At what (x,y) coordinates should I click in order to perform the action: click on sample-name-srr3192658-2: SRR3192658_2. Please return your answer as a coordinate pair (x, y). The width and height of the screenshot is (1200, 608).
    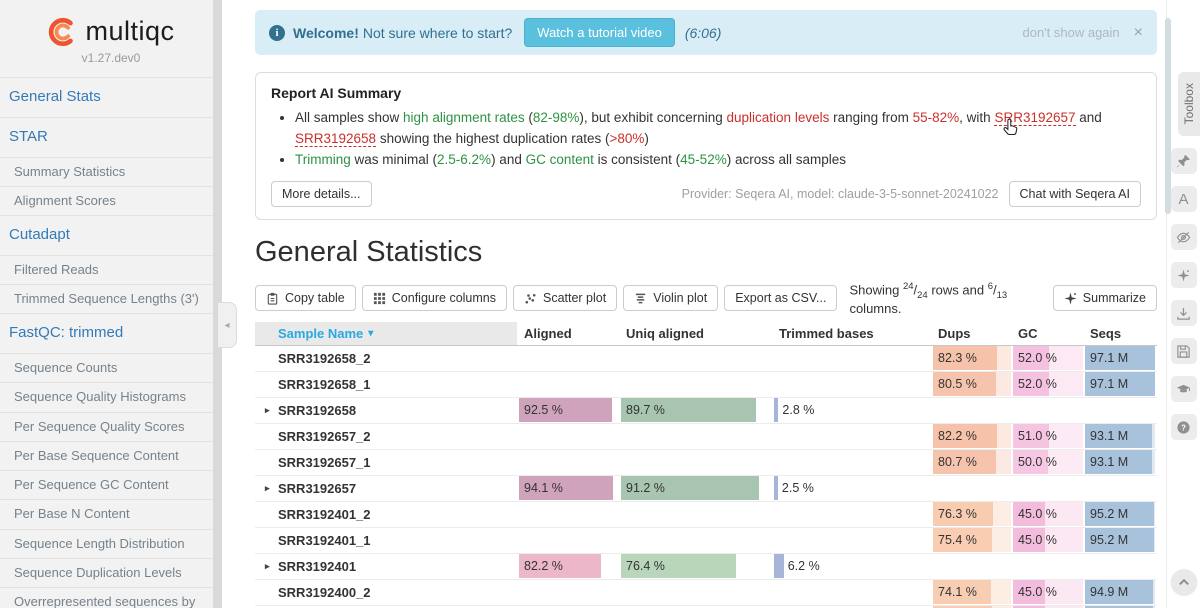
    Looking at the image, I should click on (324, 358).